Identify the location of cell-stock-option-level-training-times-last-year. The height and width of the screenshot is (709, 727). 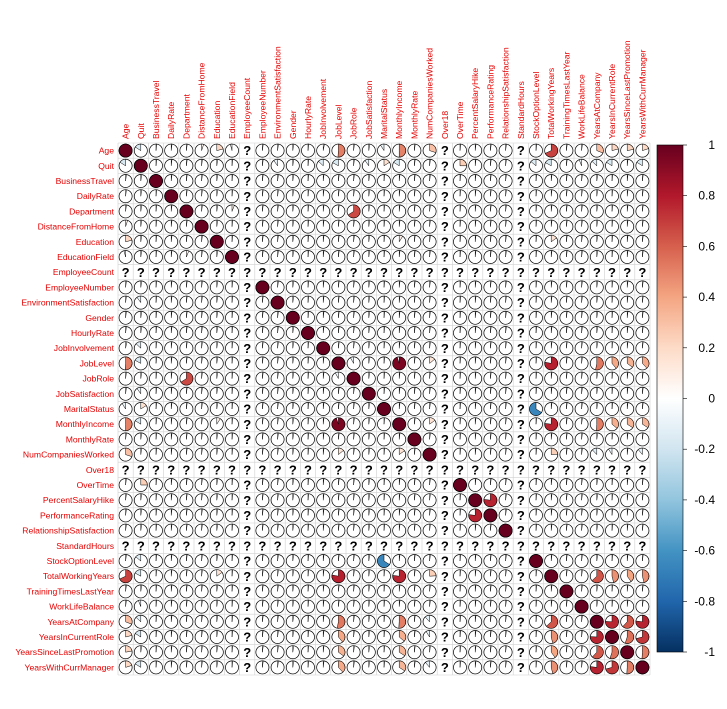
(566, 561).